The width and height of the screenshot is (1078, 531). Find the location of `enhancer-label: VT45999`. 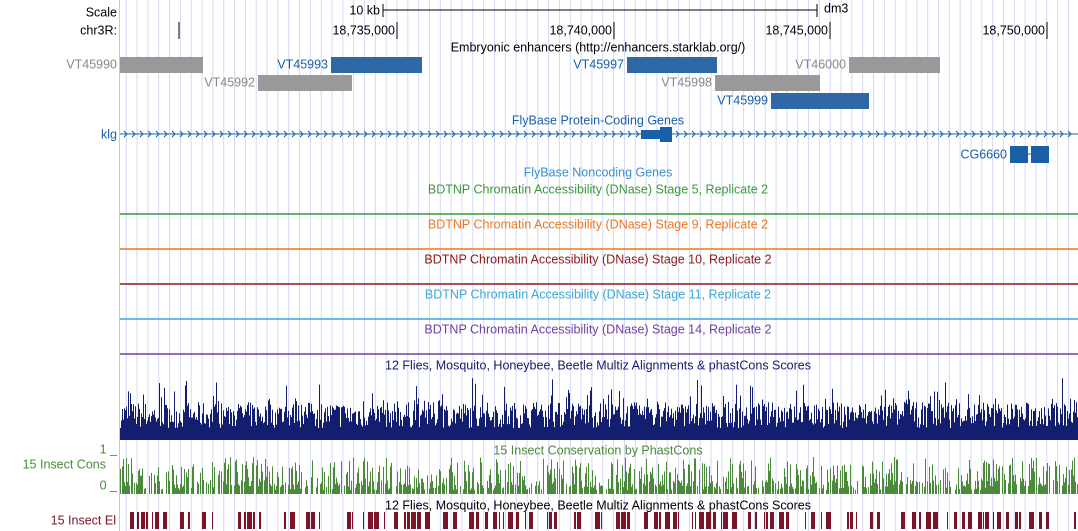

enhancer-label: VT45999 is located at coordinates (742, 100).